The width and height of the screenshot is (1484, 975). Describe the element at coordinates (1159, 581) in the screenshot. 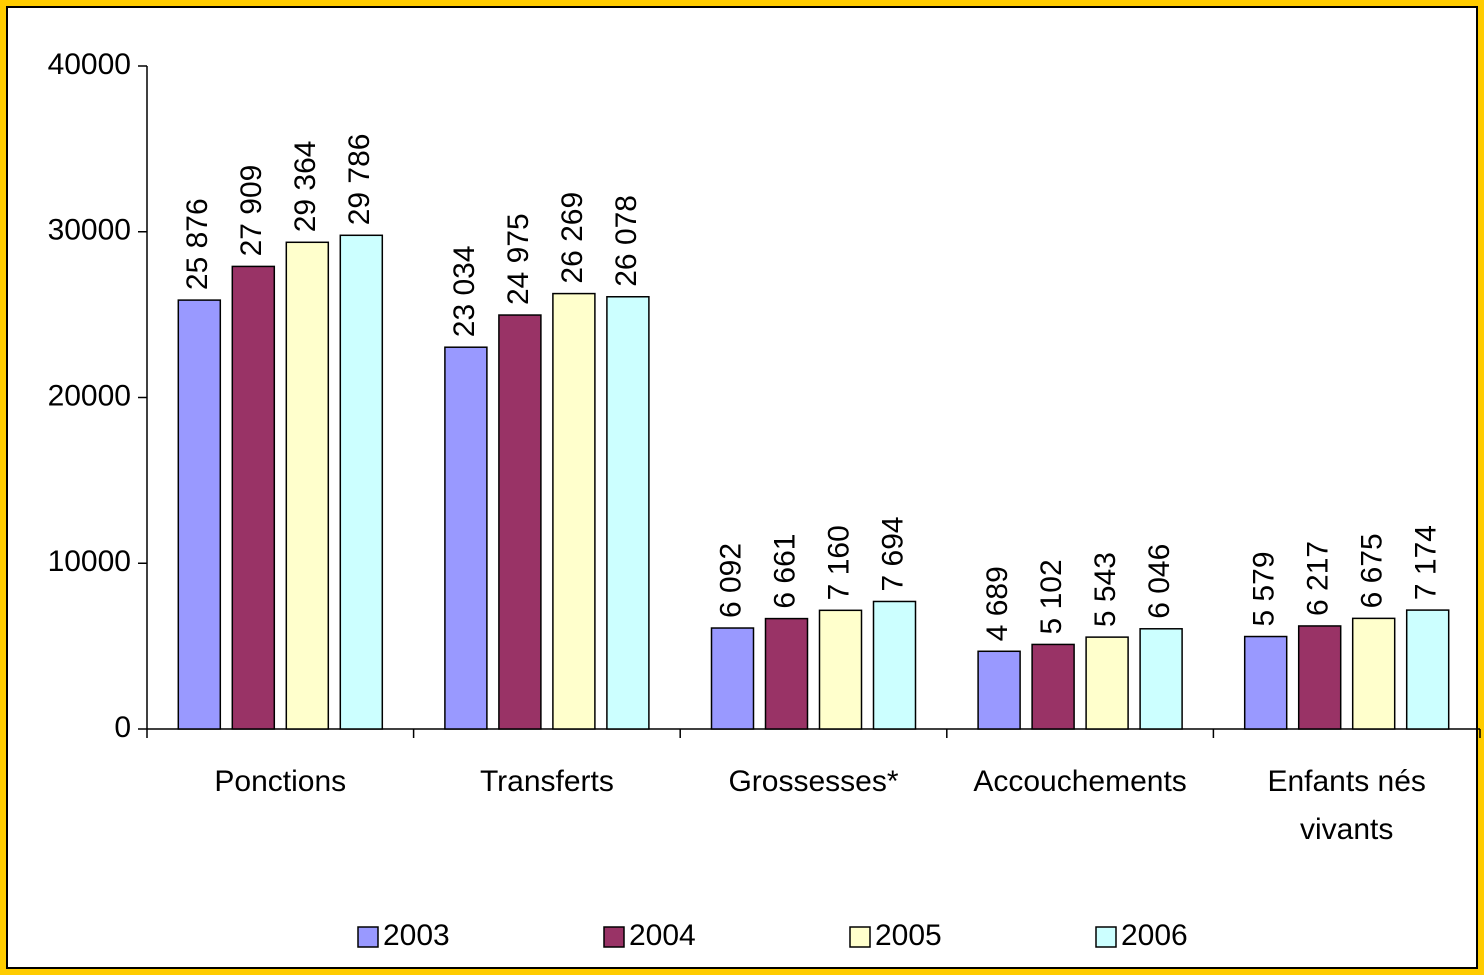

I see `value-label: 6 046` at that location.